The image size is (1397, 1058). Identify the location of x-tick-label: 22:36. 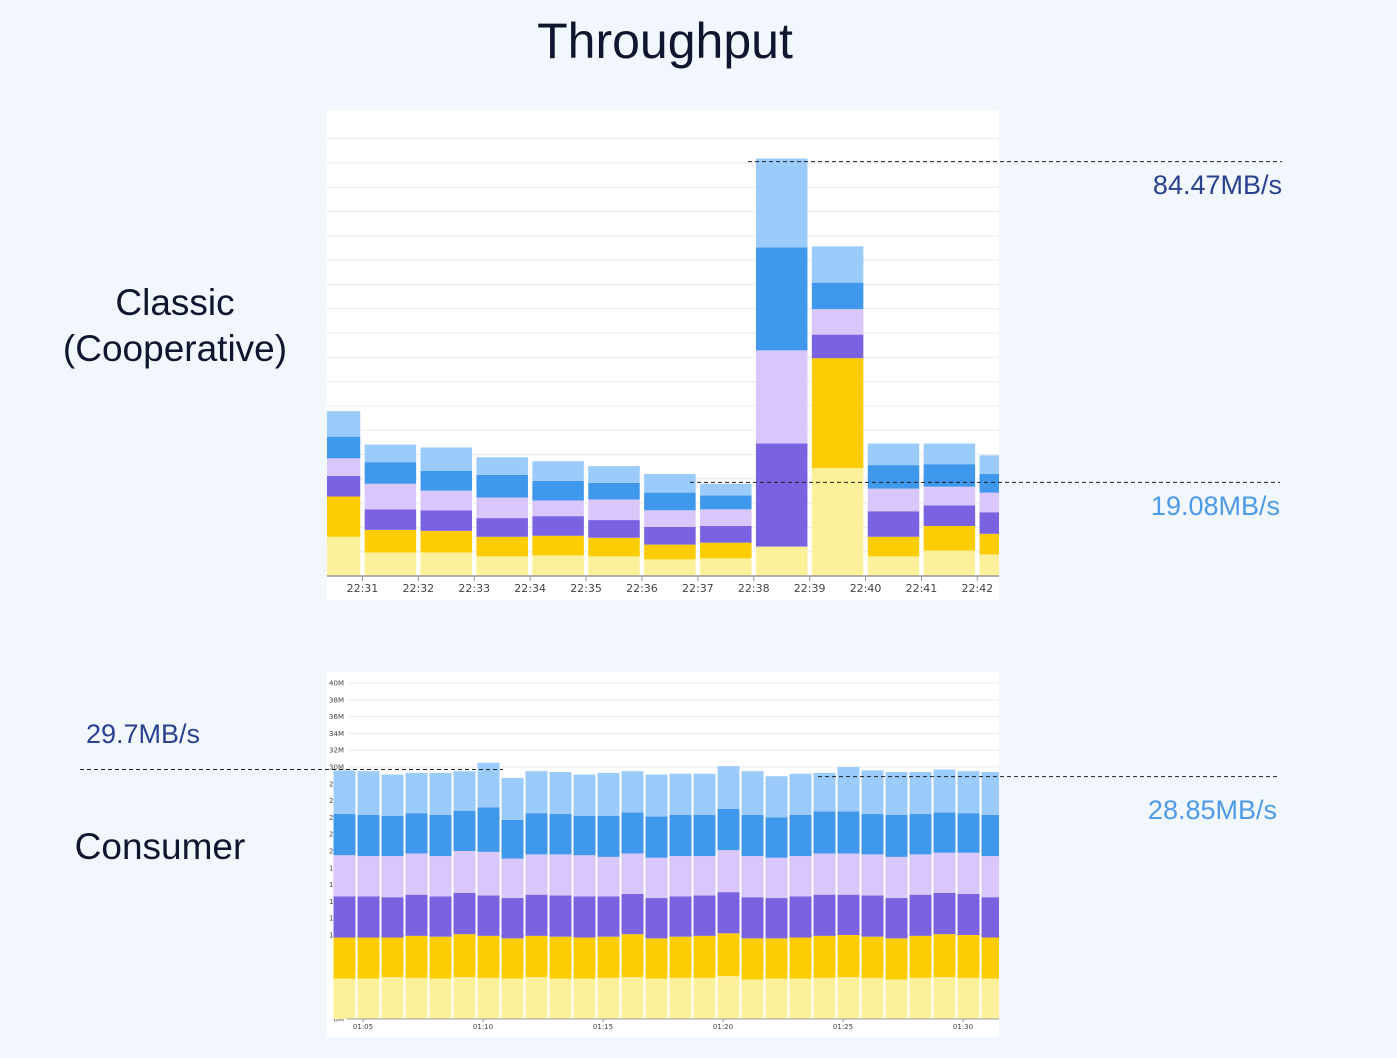
(642, 588).